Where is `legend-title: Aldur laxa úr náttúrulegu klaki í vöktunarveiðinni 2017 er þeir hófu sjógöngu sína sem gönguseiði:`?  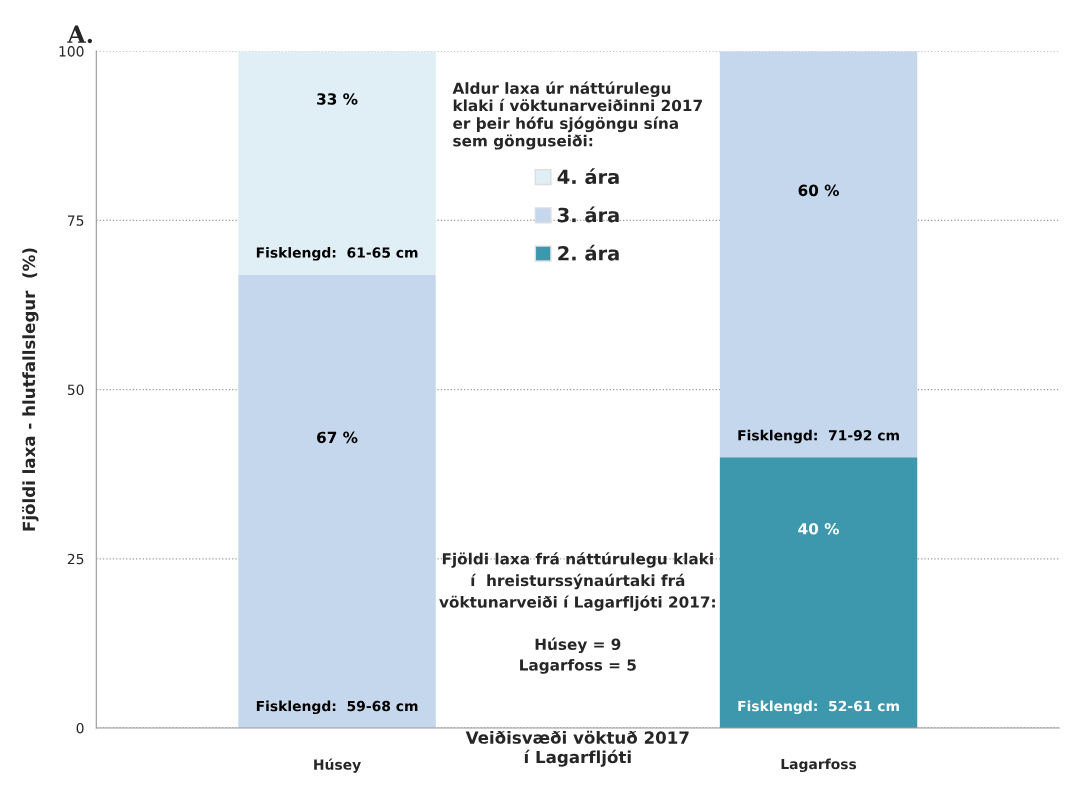
legend-title: Aldur laxa úr náttúrulegu klaki í vöktunarveiðinni 2017 er þeir hófu sjógöngu sína sem gönguseiði: is located at coordinates (577, 115).